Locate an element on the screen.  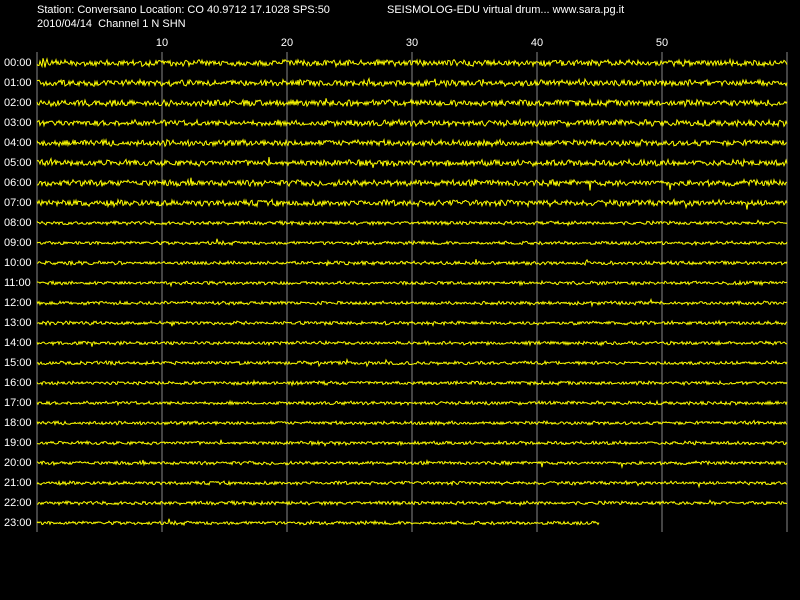
row-label: 14:00 is located at coordinates (18, 343).